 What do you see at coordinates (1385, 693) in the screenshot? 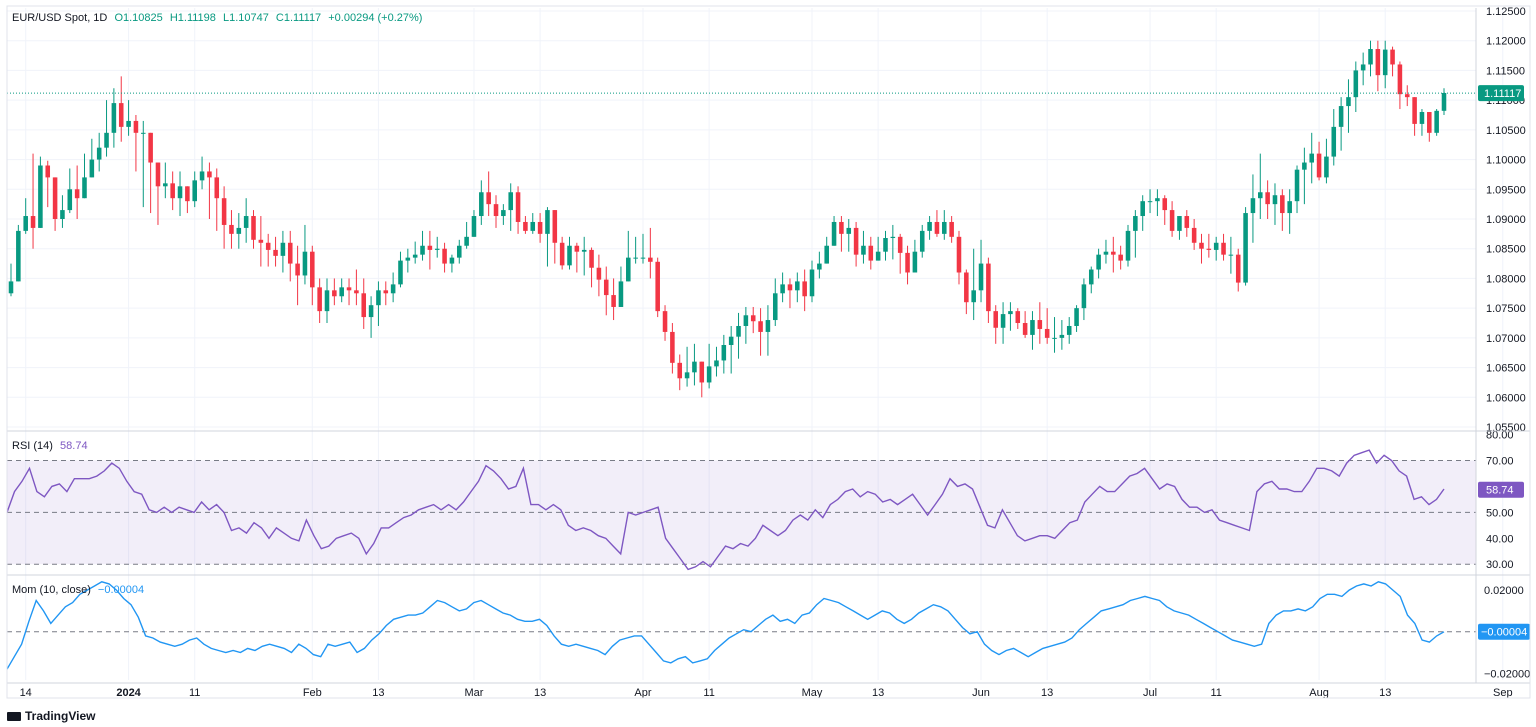
I see `time-tick-label: 13` at bounding box center [1385, 693].